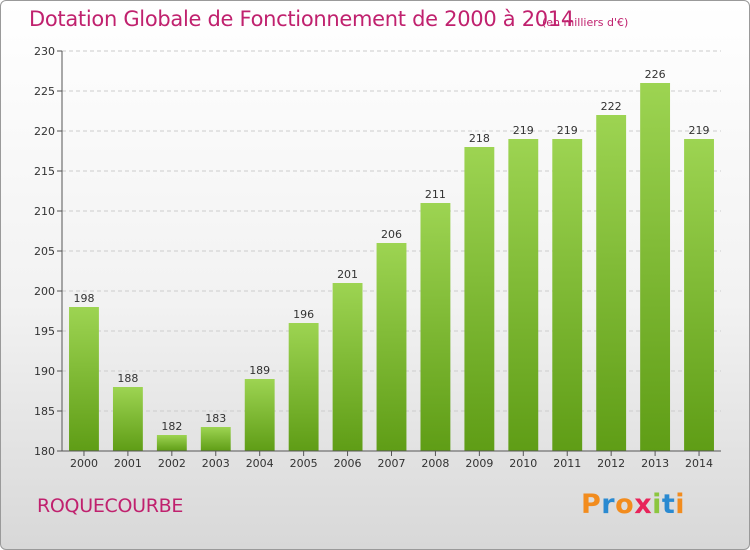 The height and width of the screenshot is (550, 750). Describe the element at coordinates (44, 291) in the screenshot. I see `y-tick-label: 200` at that location.